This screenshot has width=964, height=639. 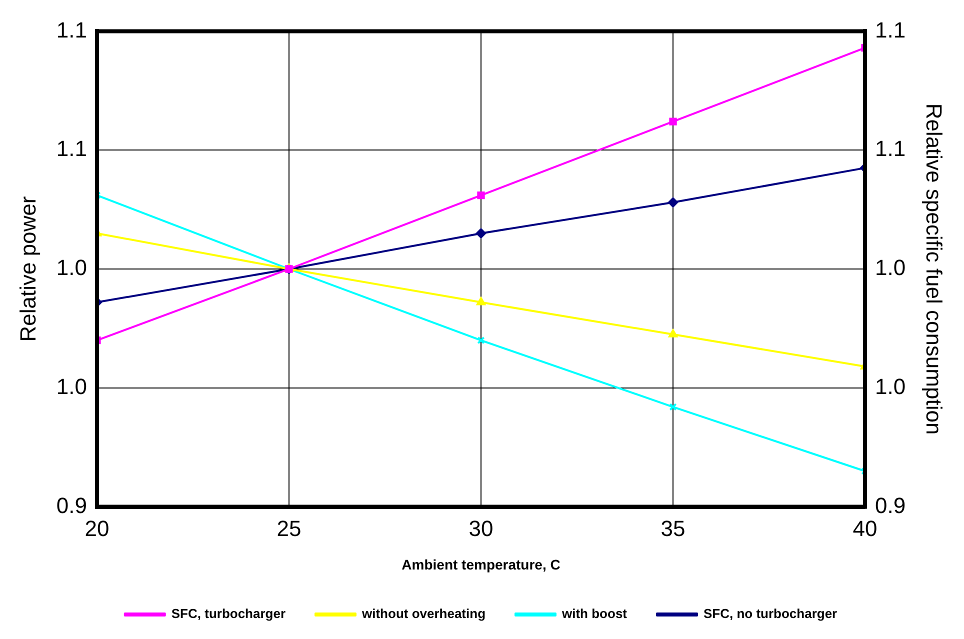 I want to click on y-tick-label: 0.9, so click(x=71, y=505).